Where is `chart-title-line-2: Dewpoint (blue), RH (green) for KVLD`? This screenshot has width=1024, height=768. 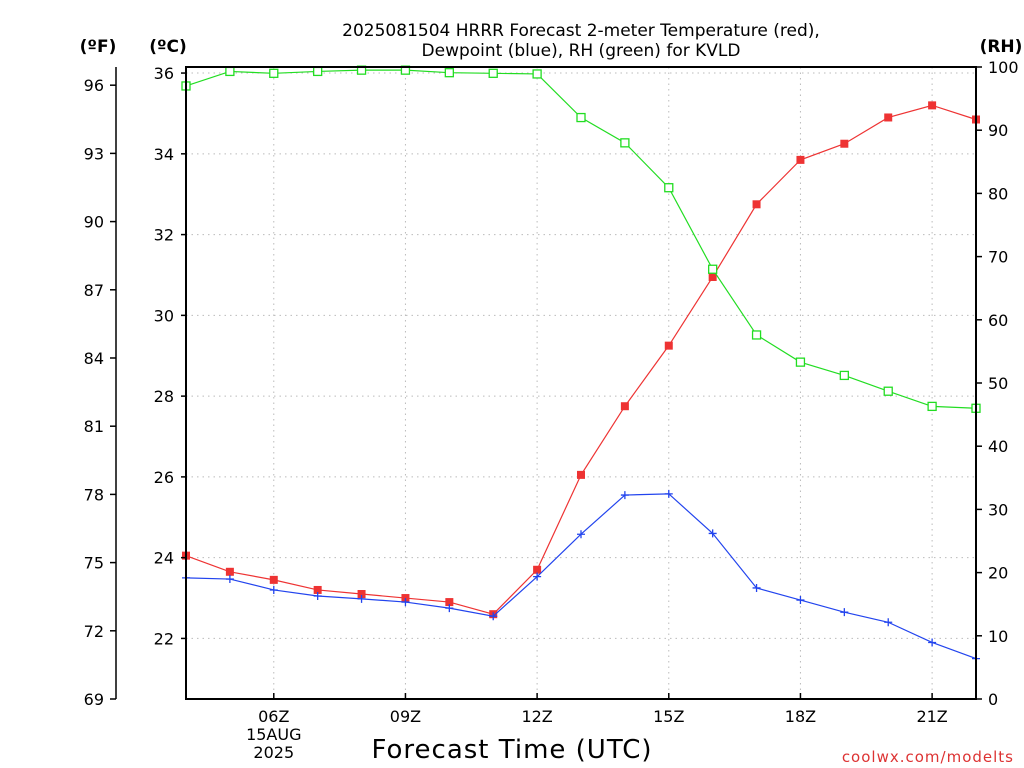
chart-title-line-2: Dewpoint (blue), RH (green) for KVLD is located at coordinates (581, 51).